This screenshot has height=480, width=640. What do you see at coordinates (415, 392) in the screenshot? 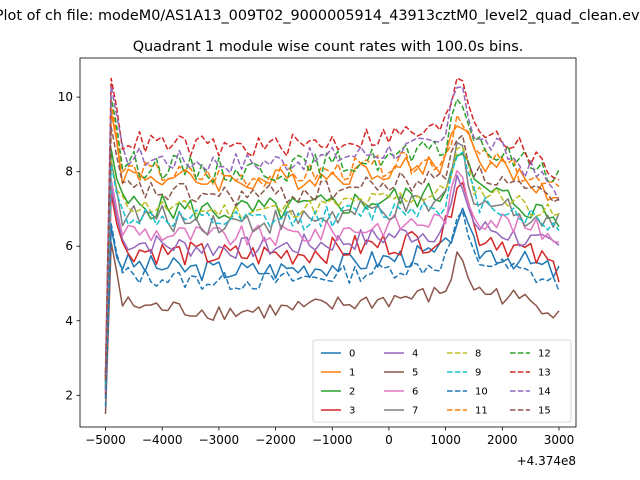
I see `legend-label-6: 6` at bounding box center [415, 392].